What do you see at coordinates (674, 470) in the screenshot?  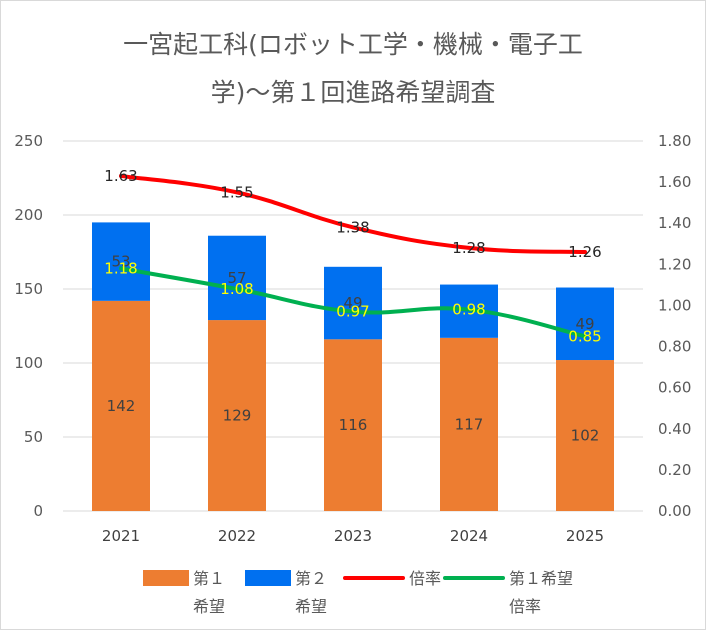 I see `y-right-tick-label: 0.20` at bounding box center [674, 470].